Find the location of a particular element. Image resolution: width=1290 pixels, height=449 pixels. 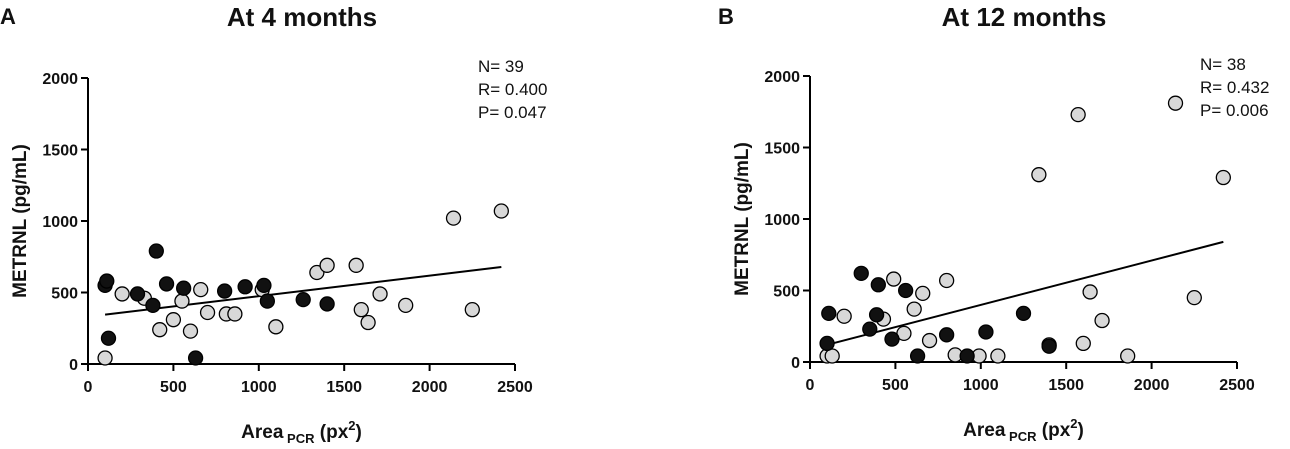

stat-line: R= 0.400 is located at coordinates (512, 89).